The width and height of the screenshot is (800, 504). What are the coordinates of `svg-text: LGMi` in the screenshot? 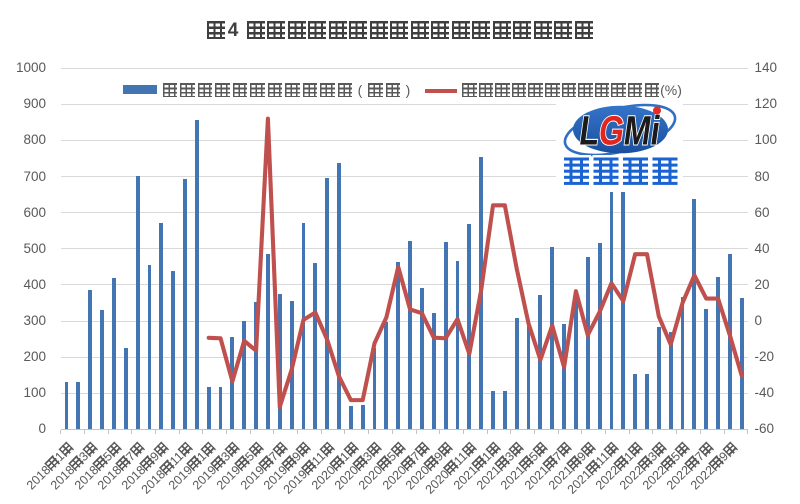 It's located at (620, 131).